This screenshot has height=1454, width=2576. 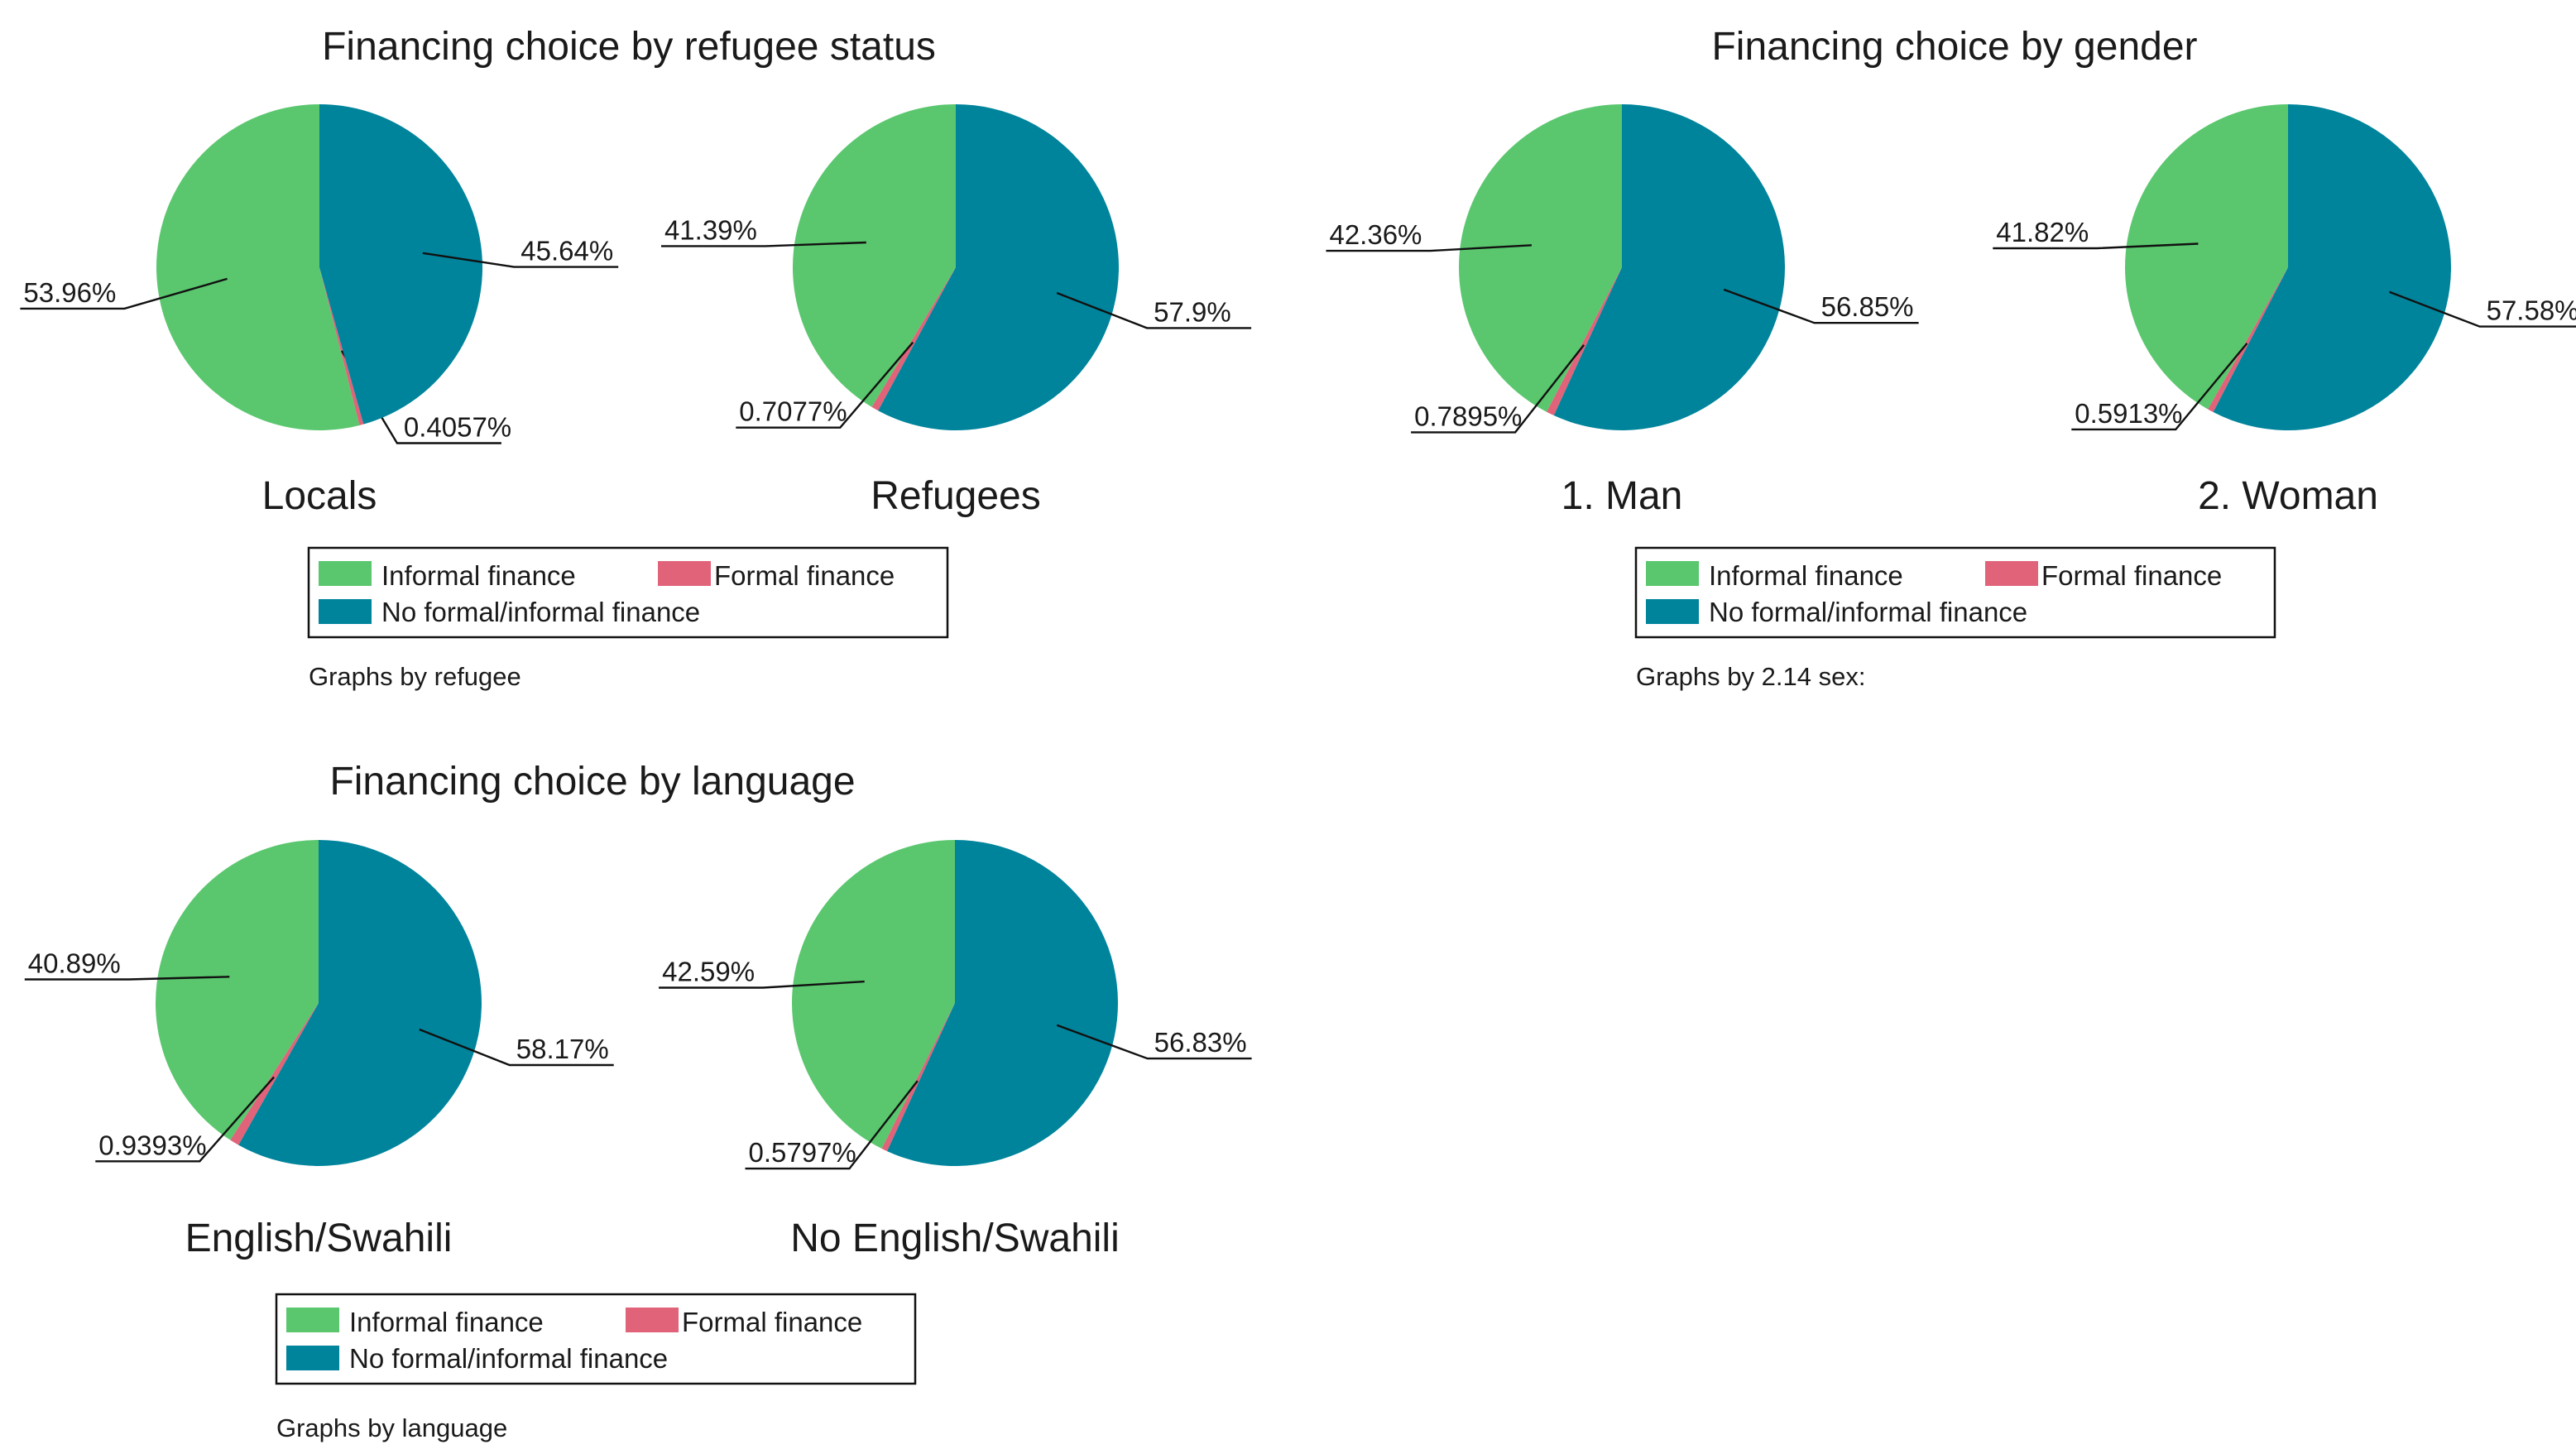 I want to click on pie-3-2: 42.59% 0.5797% 56.83% No English/Swahili, so click(x=956, y=1050).